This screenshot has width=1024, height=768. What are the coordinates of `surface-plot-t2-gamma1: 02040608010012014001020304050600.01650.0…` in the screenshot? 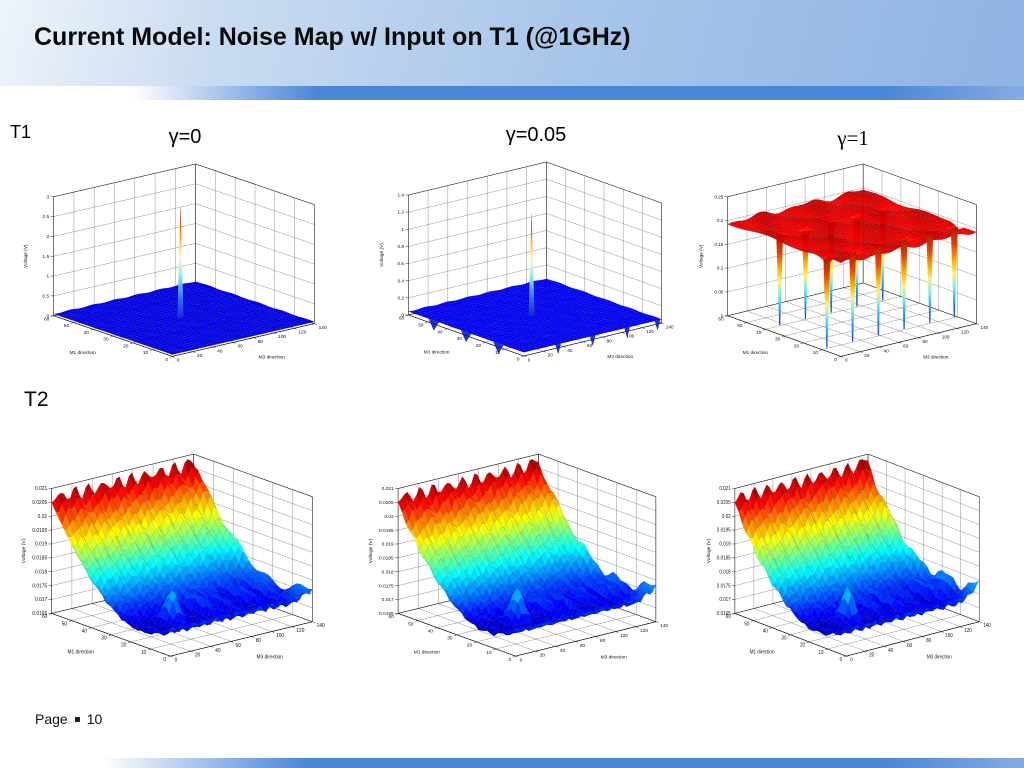 It's located at (848, 558).